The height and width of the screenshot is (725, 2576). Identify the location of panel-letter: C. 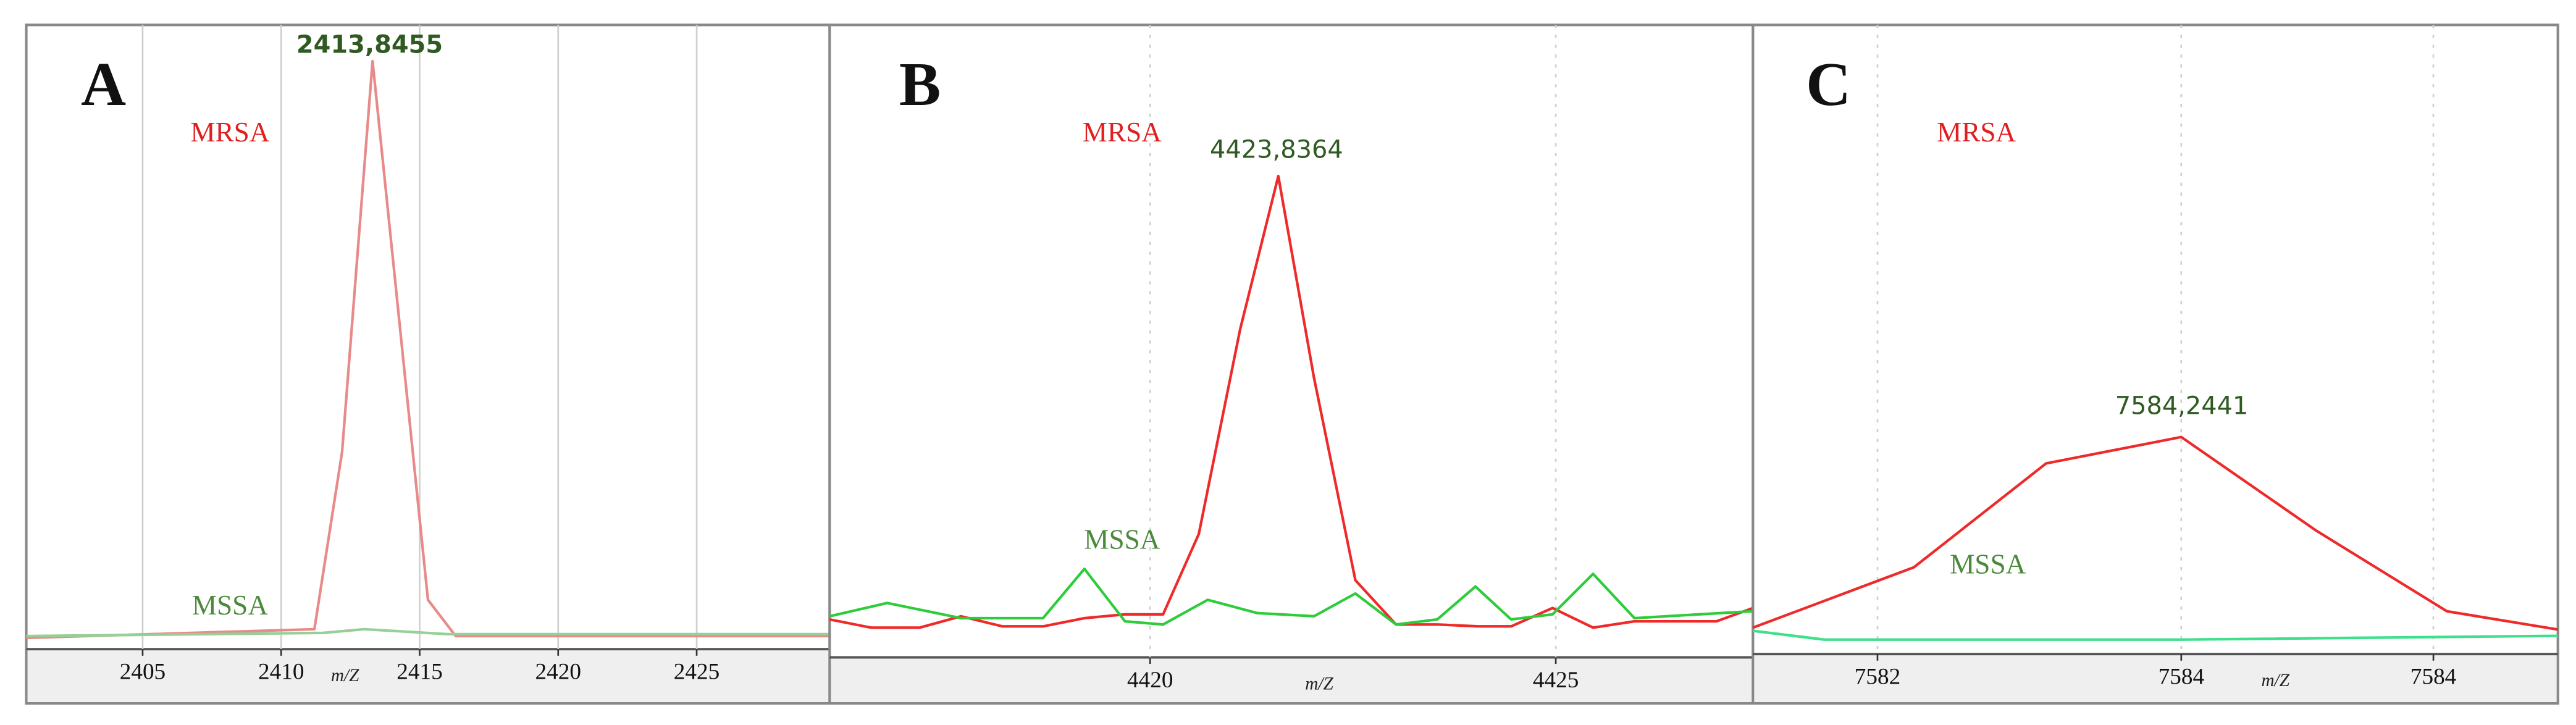
(1828, 84).